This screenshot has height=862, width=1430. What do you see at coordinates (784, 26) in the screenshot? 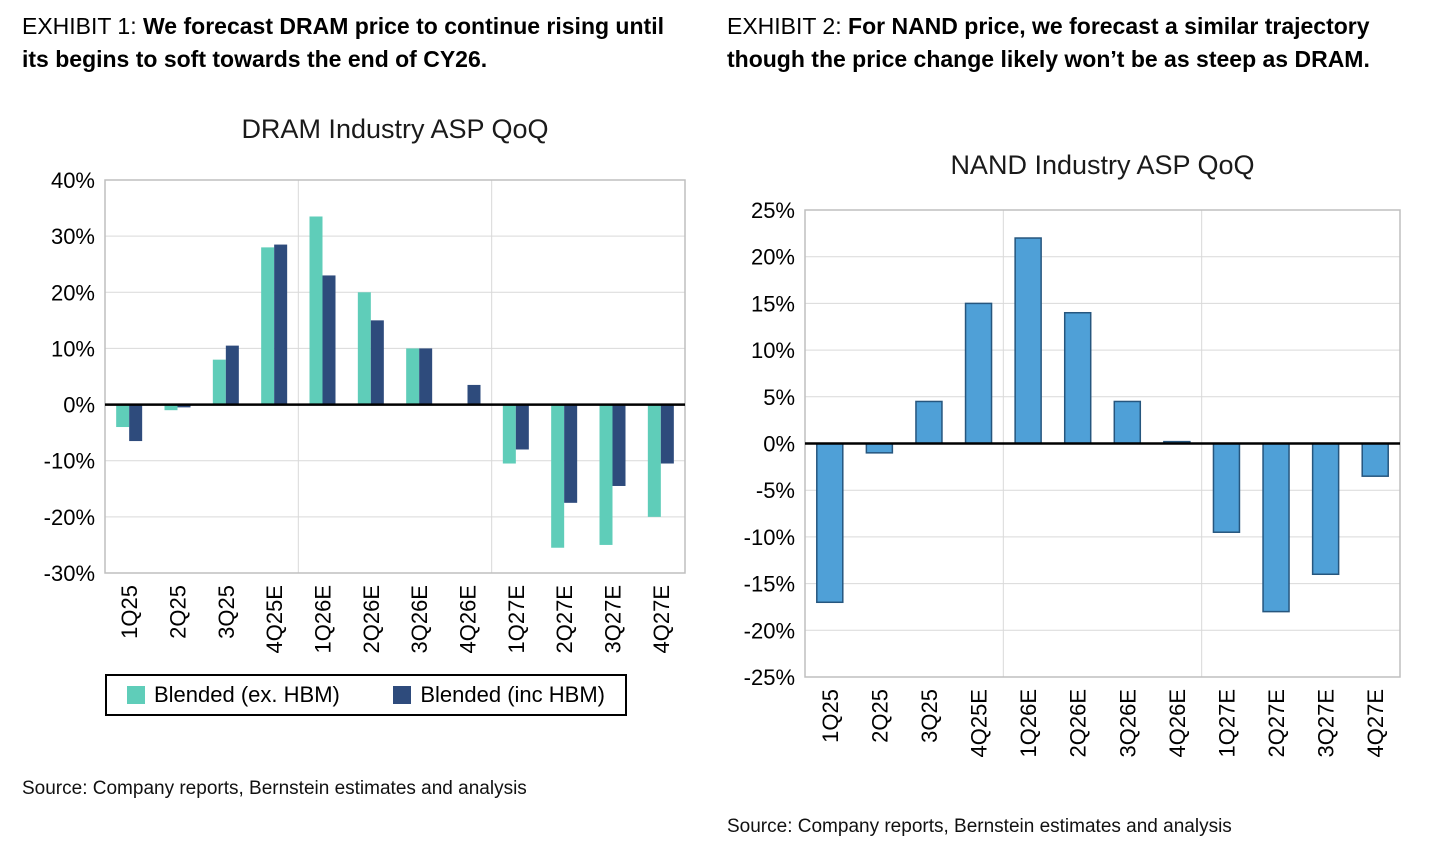
I see `exhibit-2-label: EXHIBIT 2:` at bounding box center [784, 26].